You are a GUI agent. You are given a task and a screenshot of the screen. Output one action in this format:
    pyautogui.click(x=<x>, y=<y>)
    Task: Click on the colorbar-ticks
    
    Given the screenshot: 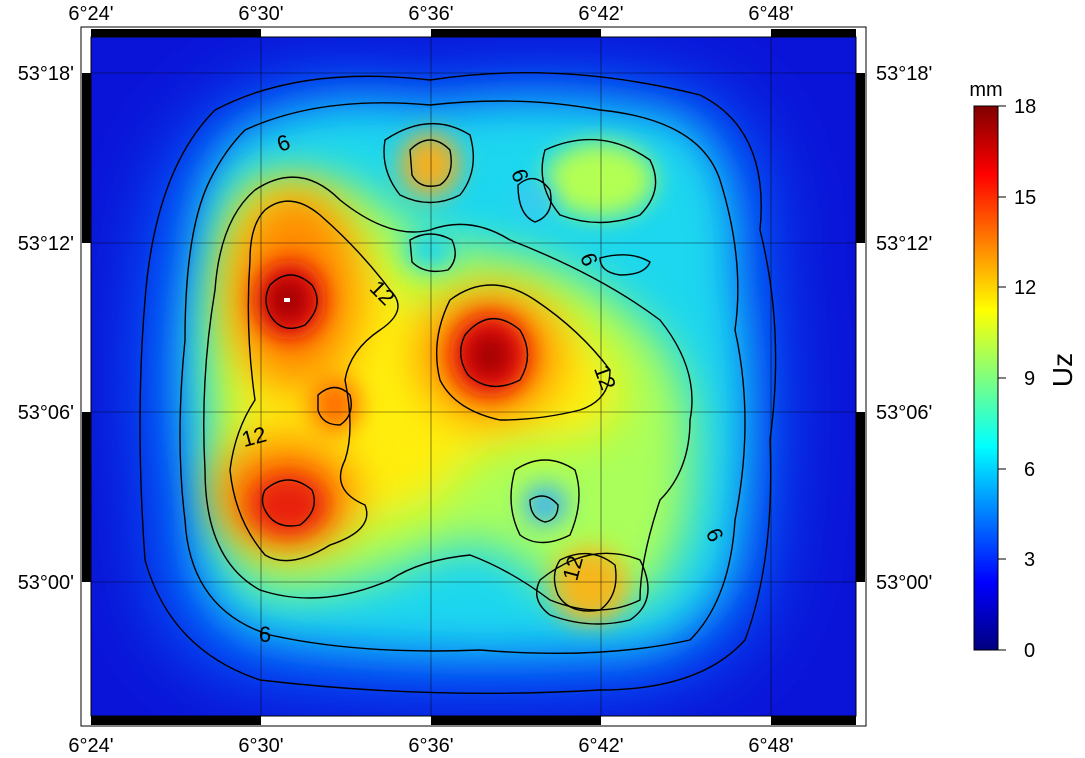 What is the action you would take?
    pyautogui.click(x=1002, y=378)
    